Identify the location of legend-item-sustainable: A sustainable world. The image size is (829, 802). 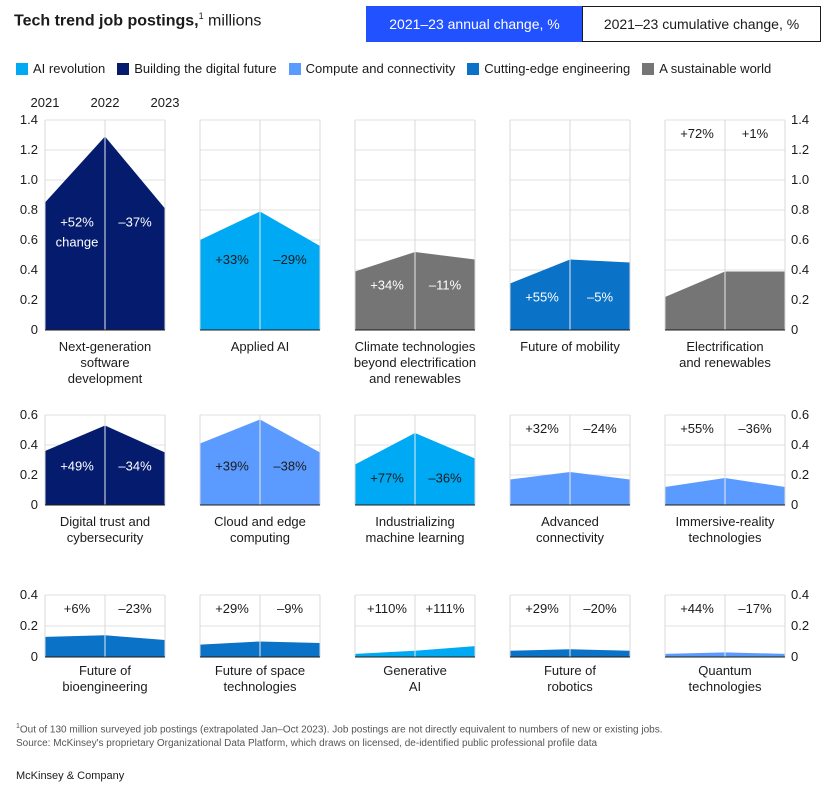
(706, 68).